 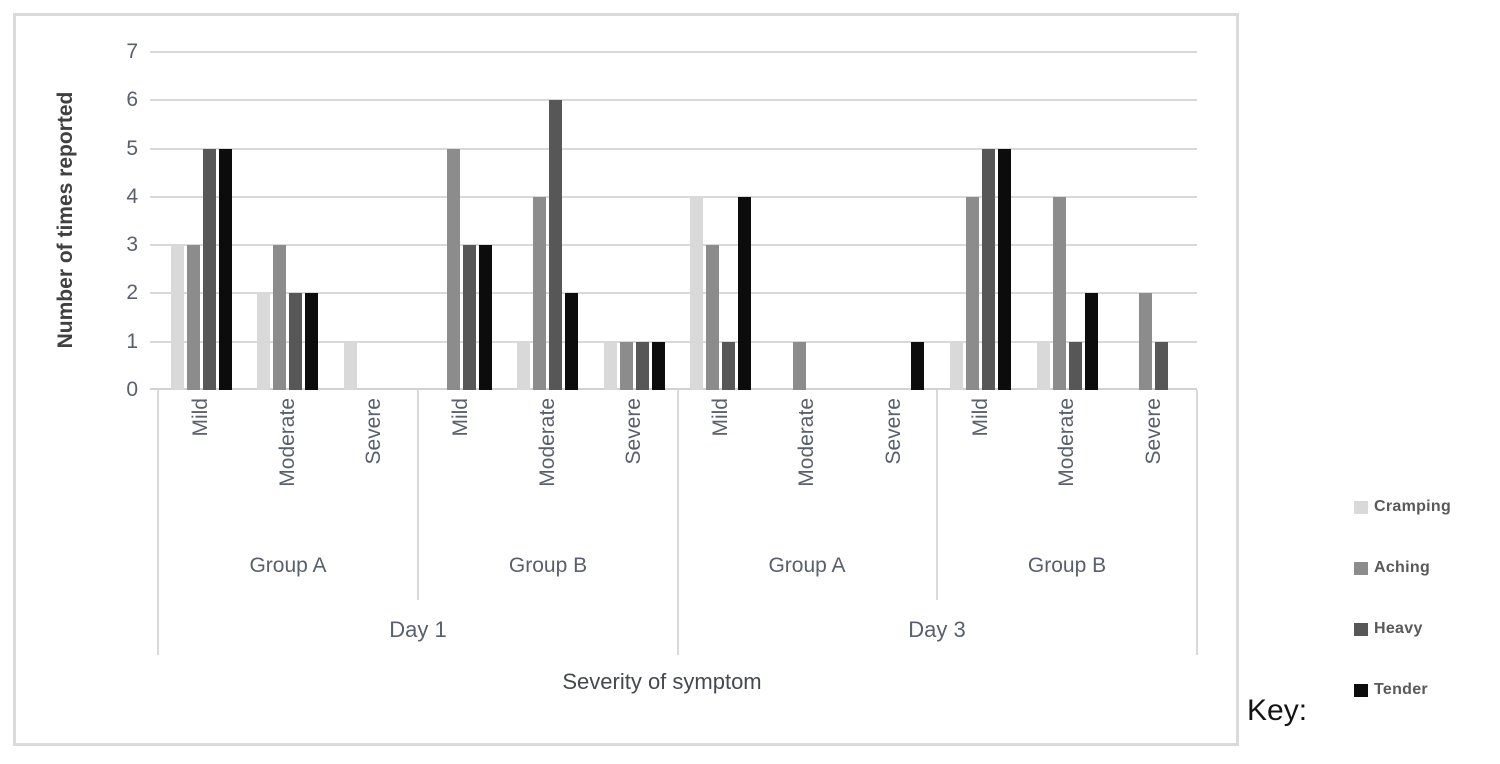 What do you see at coordinates (1402, 598) in the screenshot?
I see `legend: Cramping Aching Heavy Tender` at bounding box center [1402, 598].